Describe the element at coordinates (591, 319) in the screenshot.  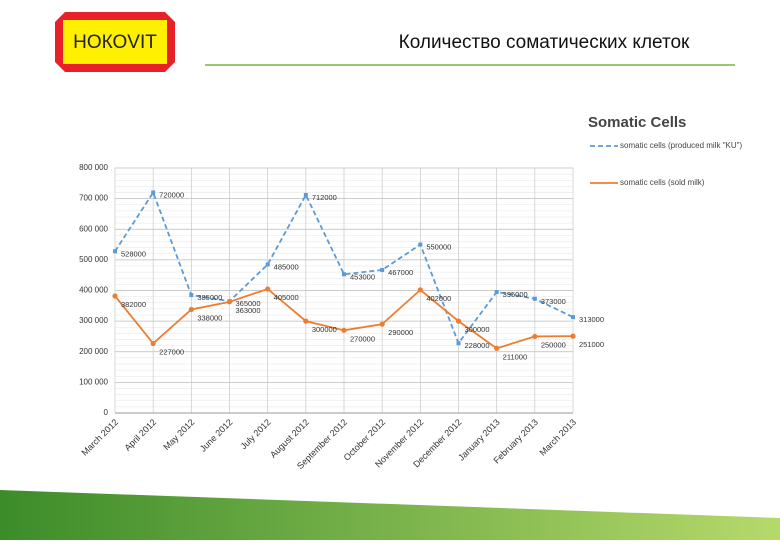
I see `data-label: 313000` at that location.